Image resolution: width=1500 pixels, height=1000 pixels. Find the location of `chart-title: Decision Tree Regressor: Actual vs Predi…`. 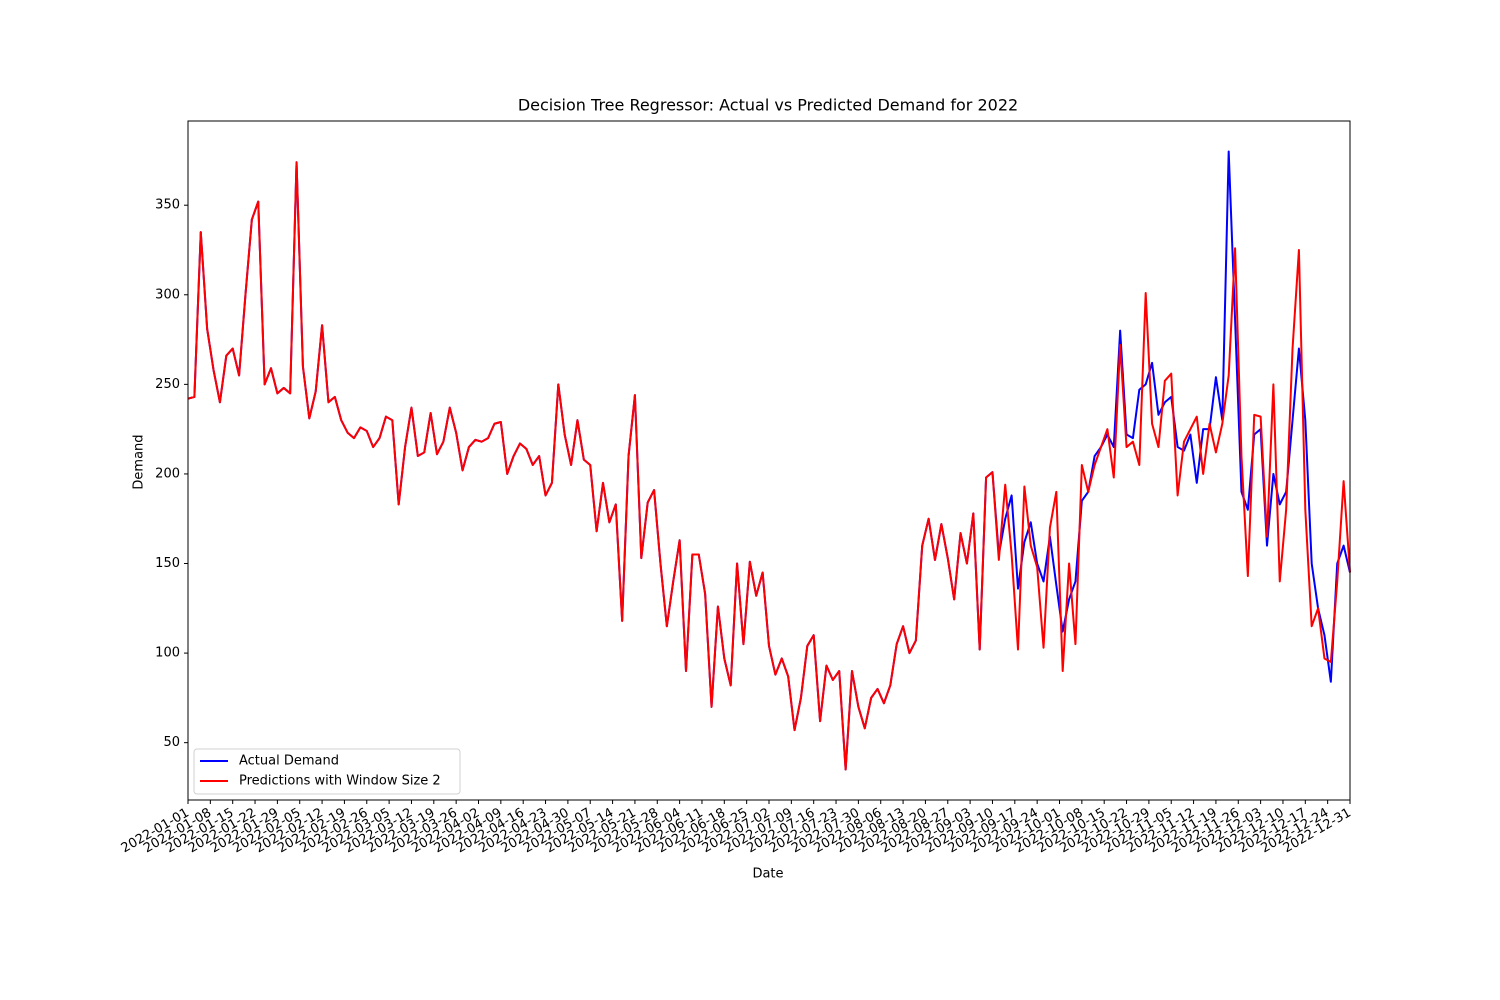

chart-title: Decision Tree Regressor: Actual vs Predi… is located at coordinates (768, 105).